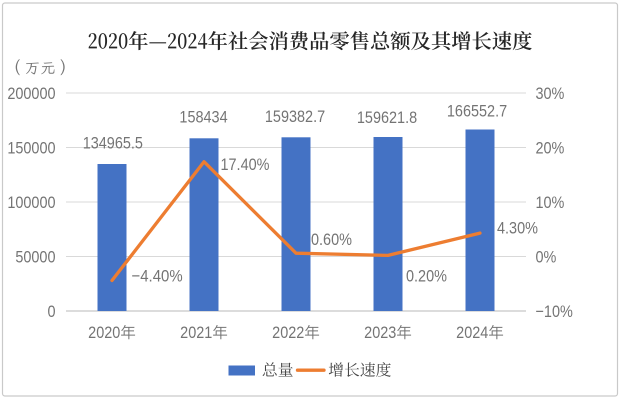  Describe the element at coordinates (113, 143) in the screenshot. I see `svg-text: 134965.5` at that location.